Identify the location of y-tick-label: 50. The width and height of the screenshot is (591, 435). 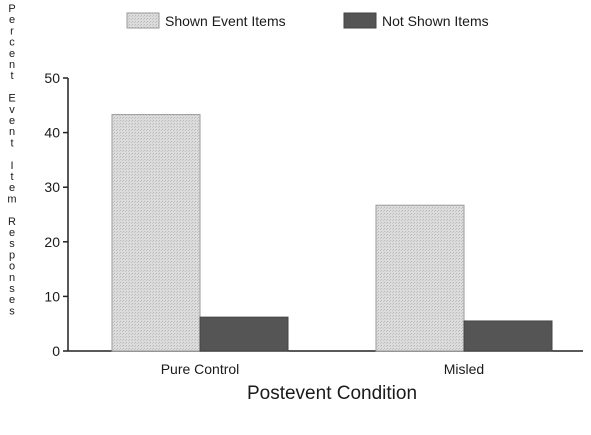
(52, 78).